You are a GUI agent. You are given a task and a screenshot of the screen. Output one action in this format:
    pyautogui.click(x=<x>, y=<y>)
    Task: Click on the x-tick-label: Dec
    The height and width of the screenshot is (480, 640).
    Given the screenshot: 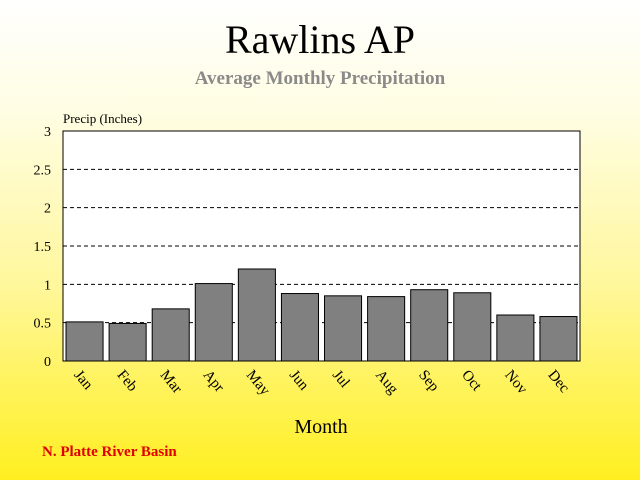 What is the action you would take?
    pyautogui.click(x=558, y=381)
    